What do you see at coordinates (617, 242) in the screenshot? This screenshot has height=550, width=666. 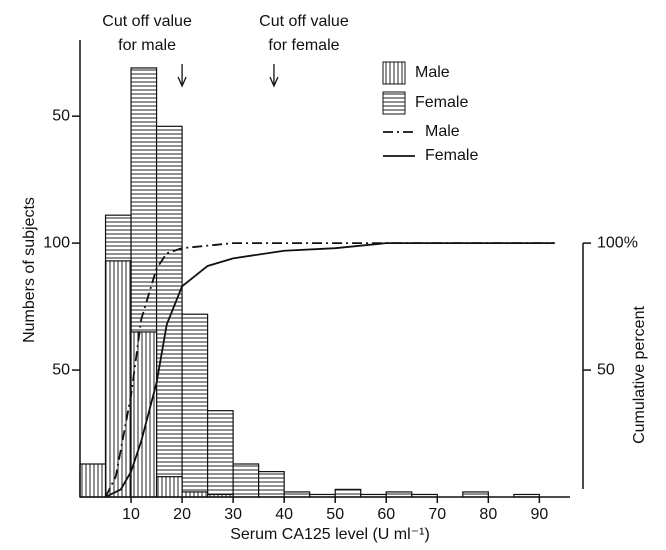 I see `y2-tick-label: 100%` at bounding box center [617, 242].